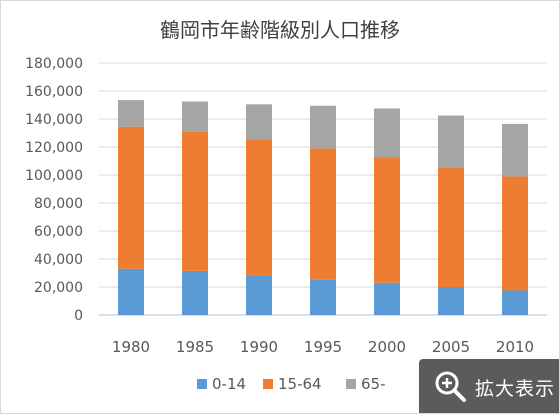 The image size is (560, 414). What do you see at coordinates (451, 347) in the screenshot?
I see `x-tick-label: 2005` at bounding box center [451, 347].